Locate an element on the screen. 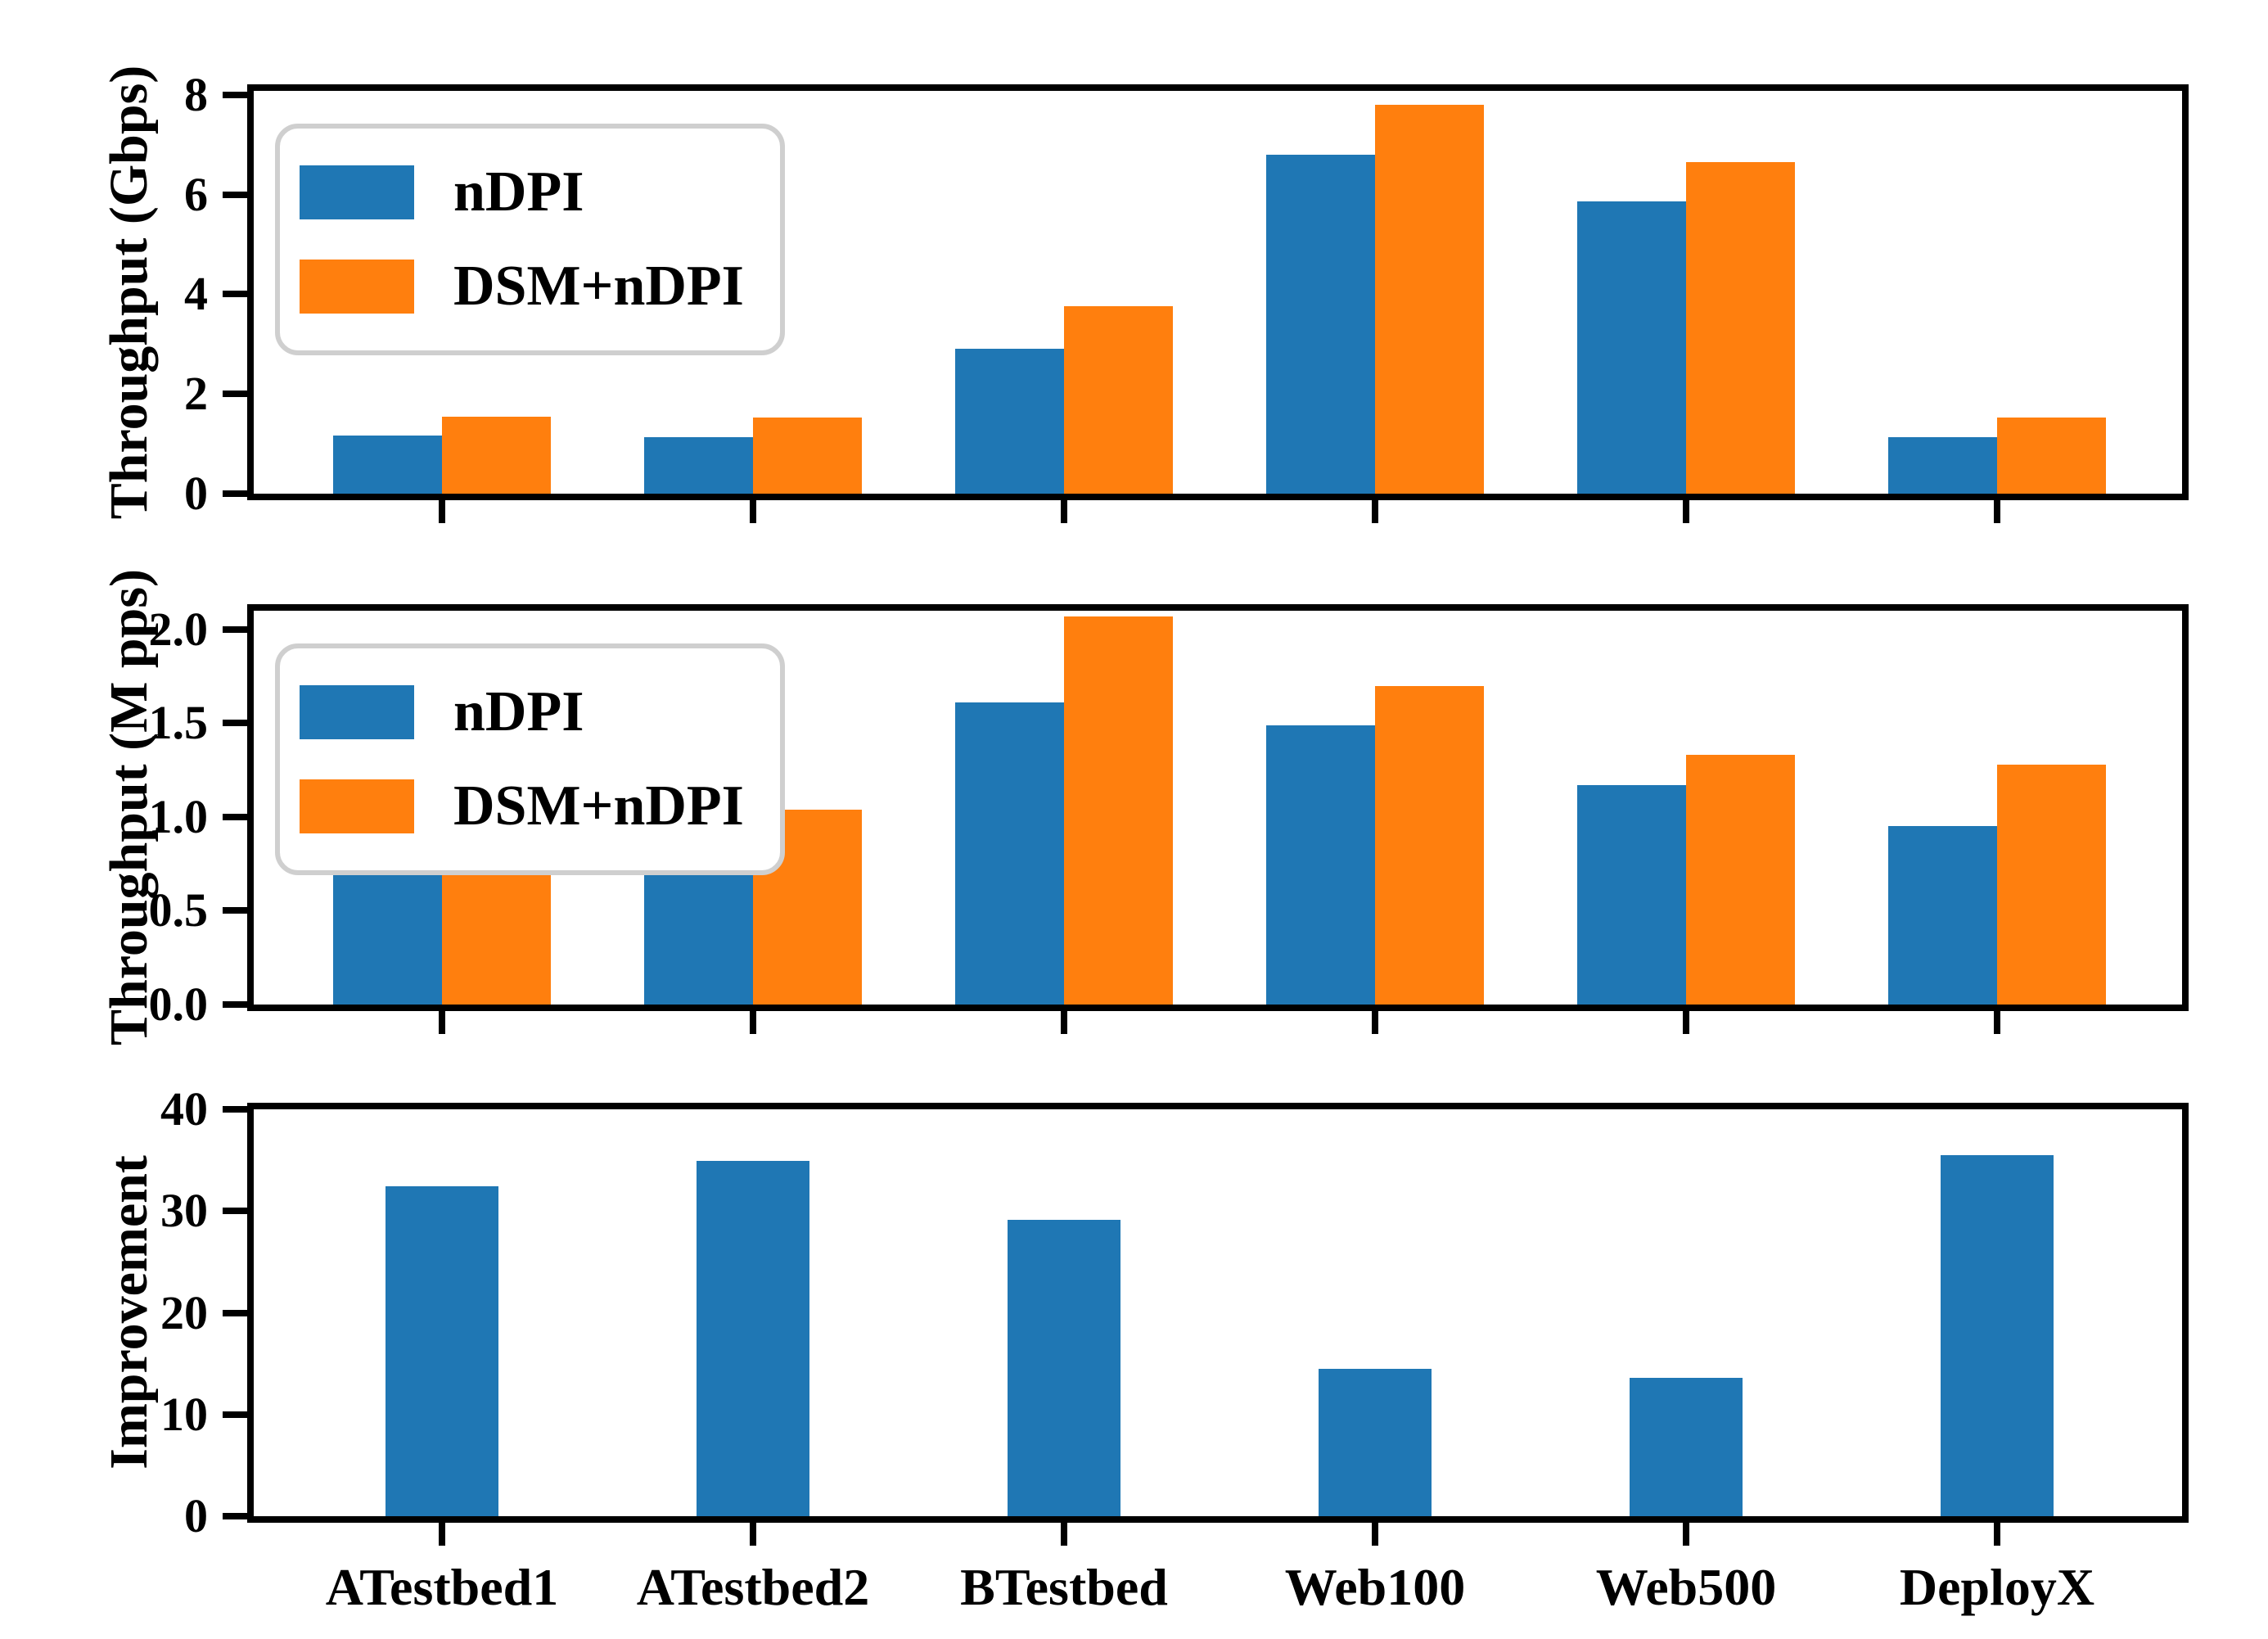  y-tick-label: 2.0 is located at coordinates (178, 629).